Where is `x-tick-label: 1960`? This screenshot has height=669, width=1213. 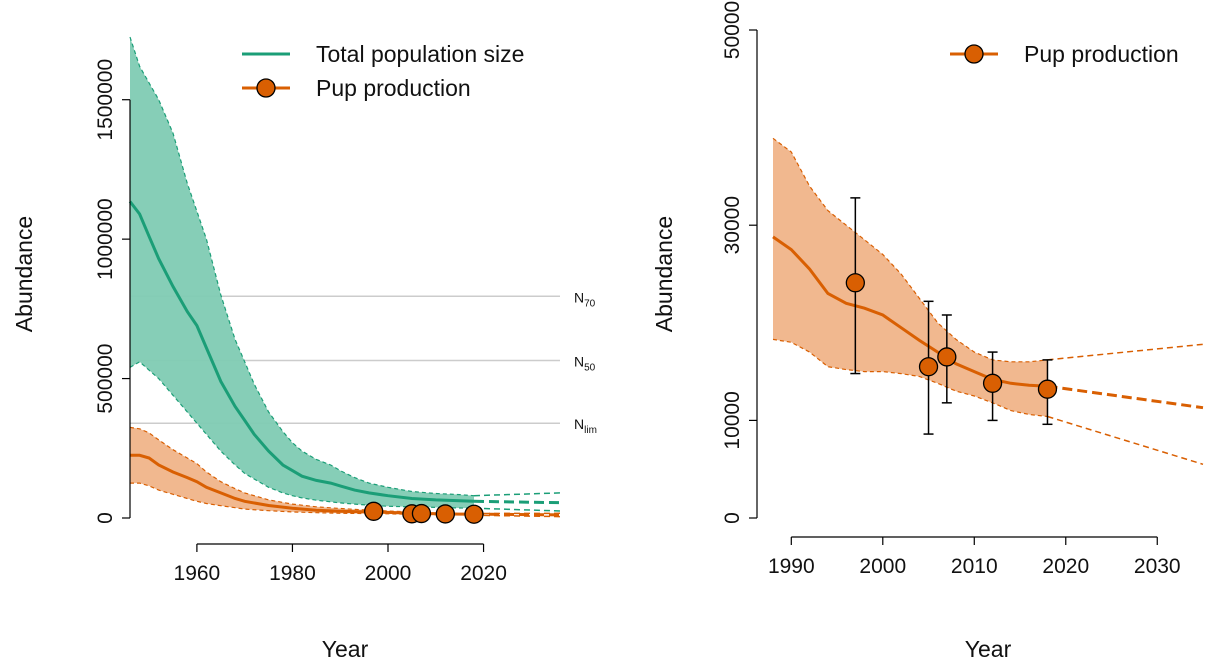 x-tick-label: 1960 is located at coordinates (197, 573).